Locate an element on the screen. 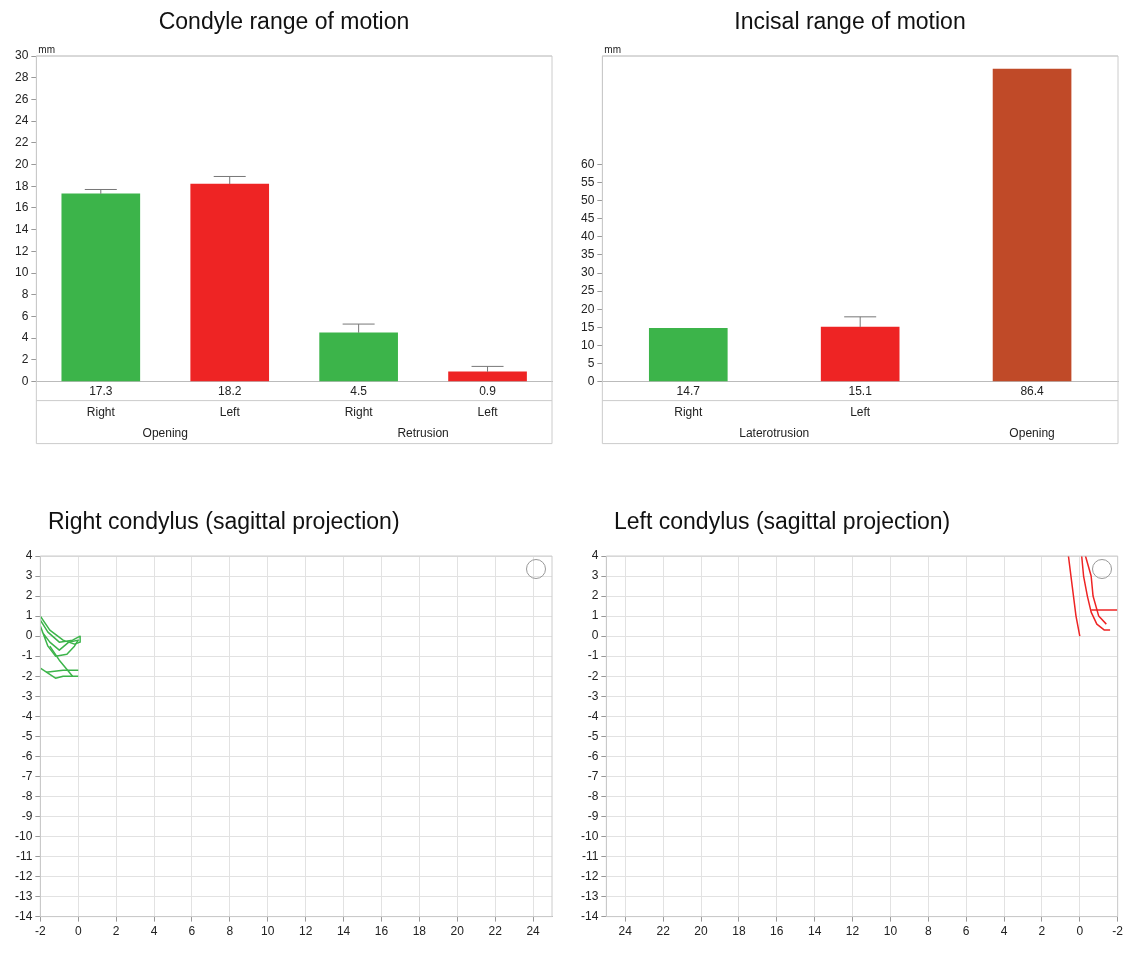 The width and height of the screenshot is (1135, 969). y-tick-label: 6 is located at coordinates (25, 315).